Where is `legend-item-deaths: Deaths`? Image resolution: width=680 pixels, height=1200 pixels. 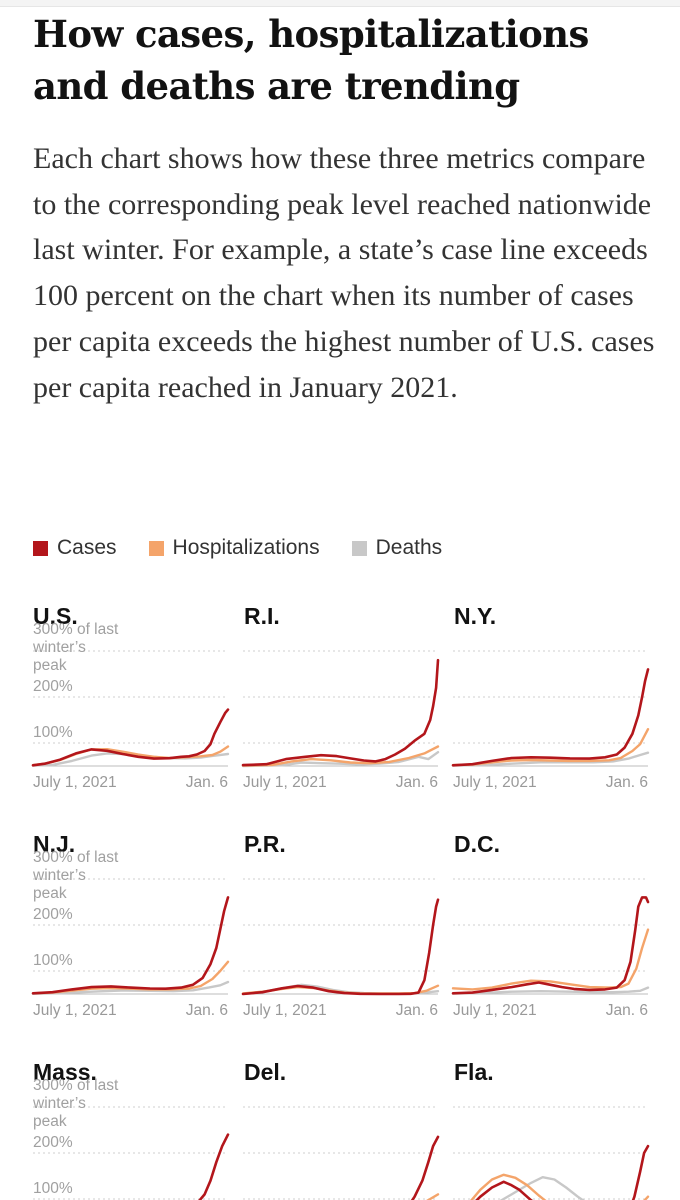 legend-item-deaths: Deaths is located at coordinates (397, 548).